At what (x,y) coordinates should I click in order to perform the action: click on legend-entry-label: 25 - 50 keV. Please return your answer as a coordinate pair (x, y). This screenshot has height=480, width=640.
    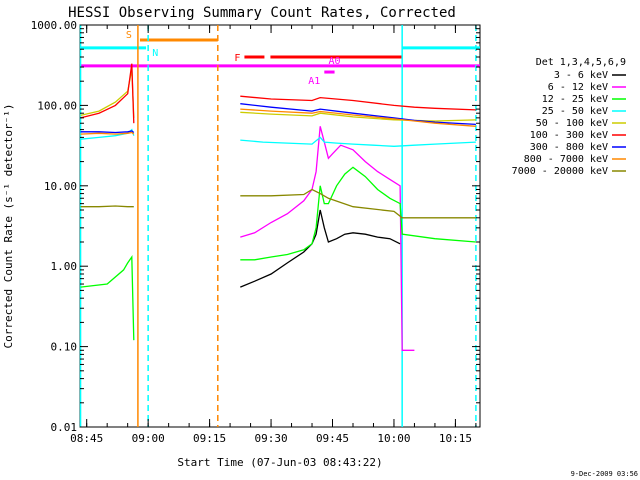
    Looking at the image, I should click on (575, 111).